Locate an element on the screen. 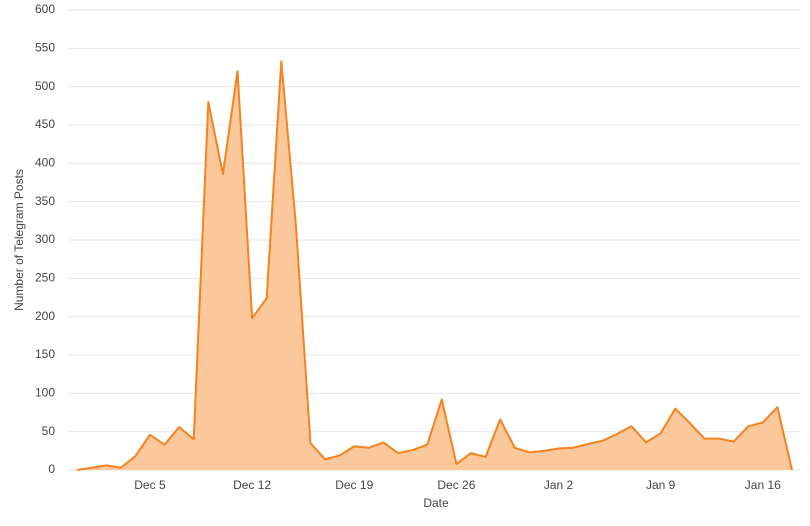 The width and height of the screenshot is (810, 526). x-tick-label: Dec 12 is located at coordinates (252, 485).